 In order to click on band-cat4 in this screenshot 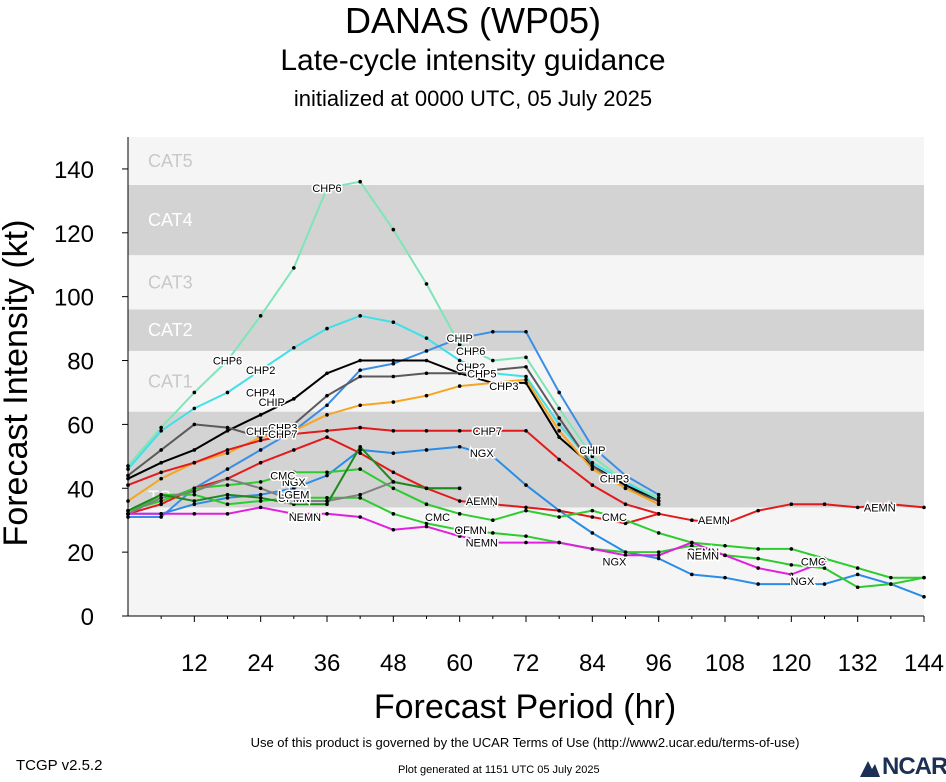, I will do `click(526, 220)`.